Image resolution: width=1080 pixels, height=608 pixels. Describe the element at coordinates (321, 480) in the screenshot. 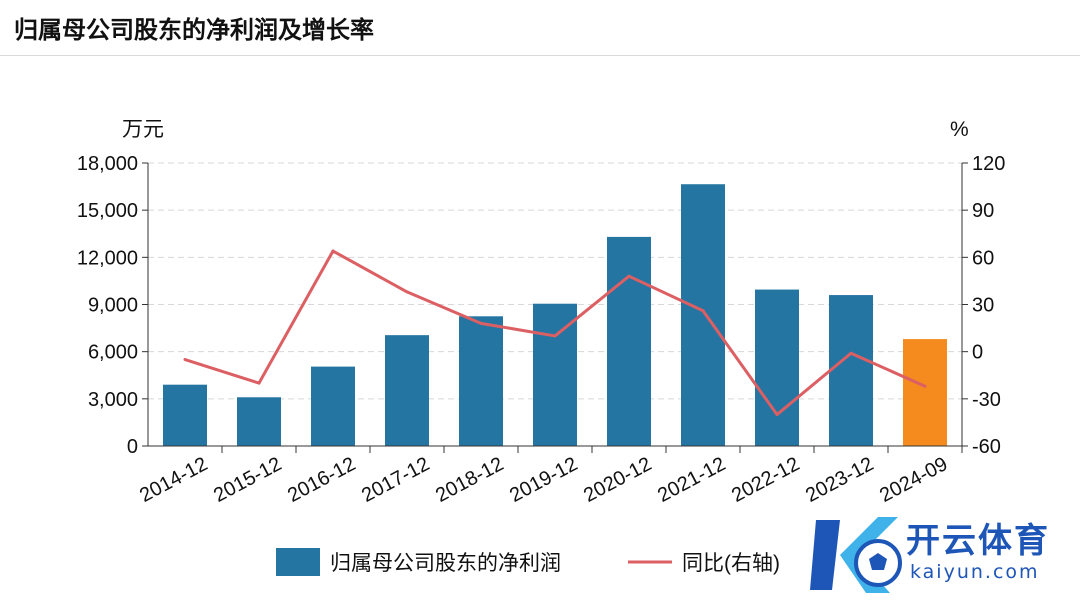

I see `x-tick-label: 2016-12` at that location.